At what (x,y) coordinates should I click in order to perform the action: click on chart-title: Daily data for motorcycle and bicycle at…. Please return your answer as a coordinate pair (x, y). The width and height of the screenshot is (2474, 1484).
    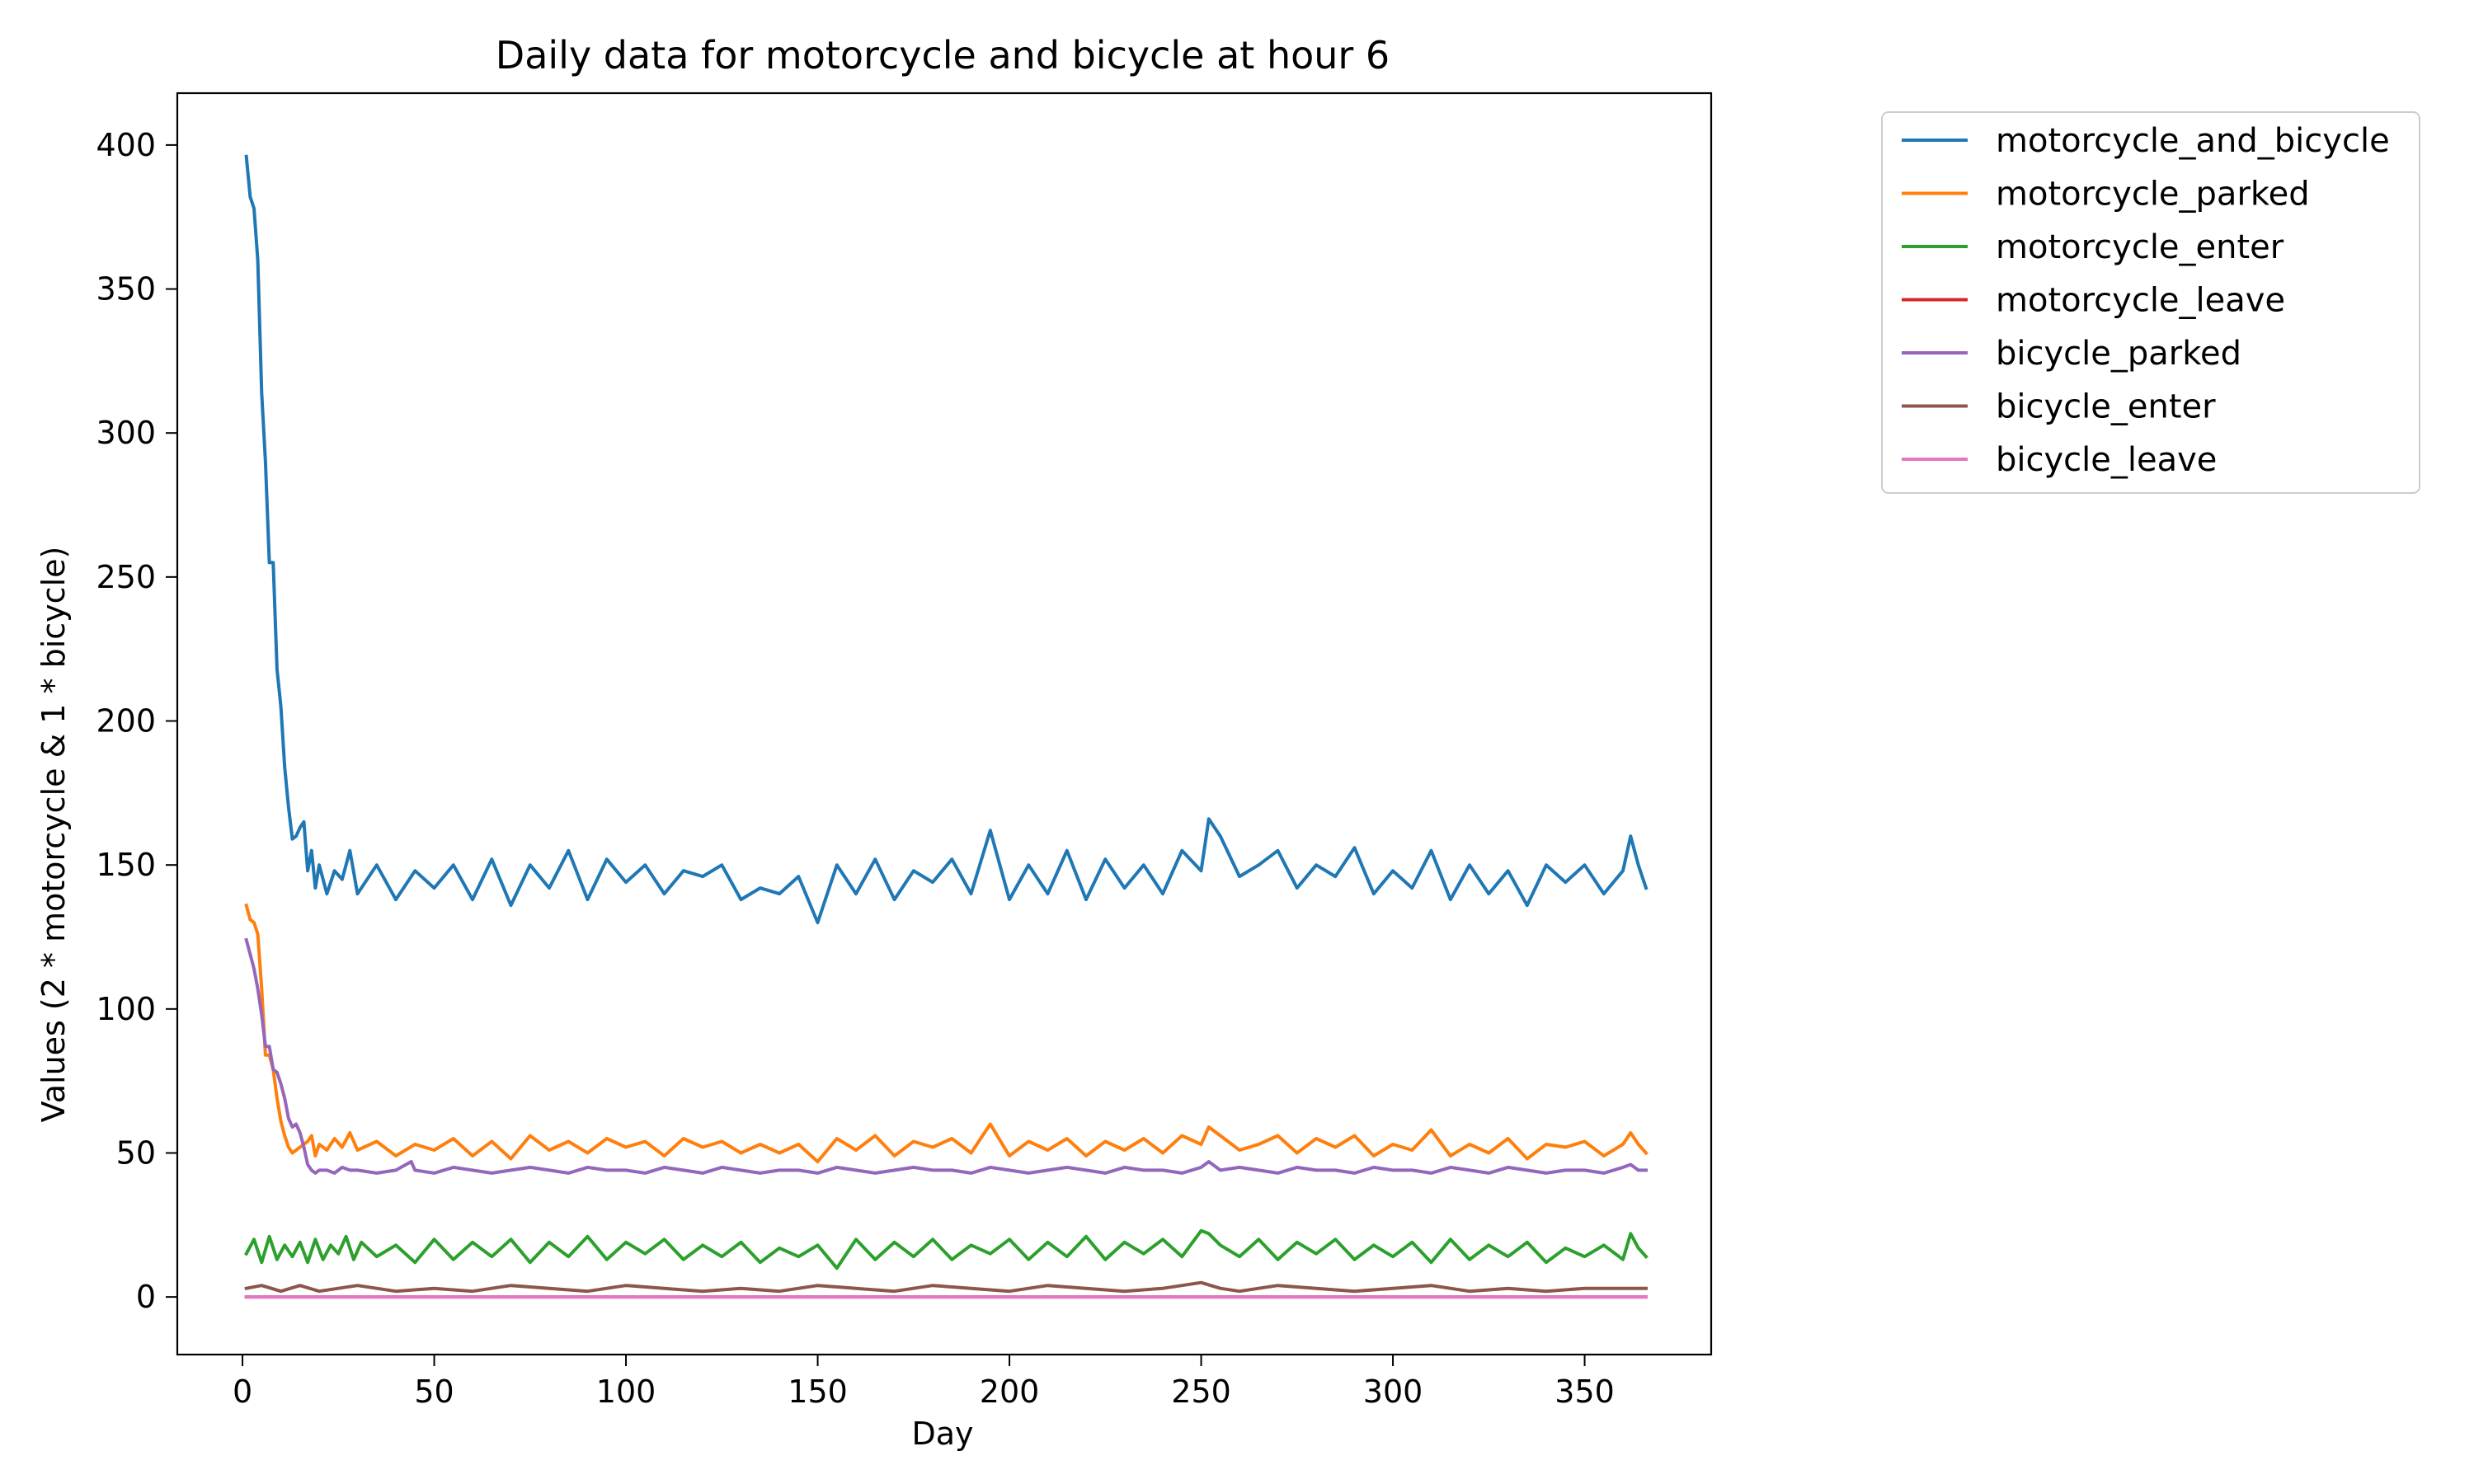
    Looking at the image, I should click on (943, 55).